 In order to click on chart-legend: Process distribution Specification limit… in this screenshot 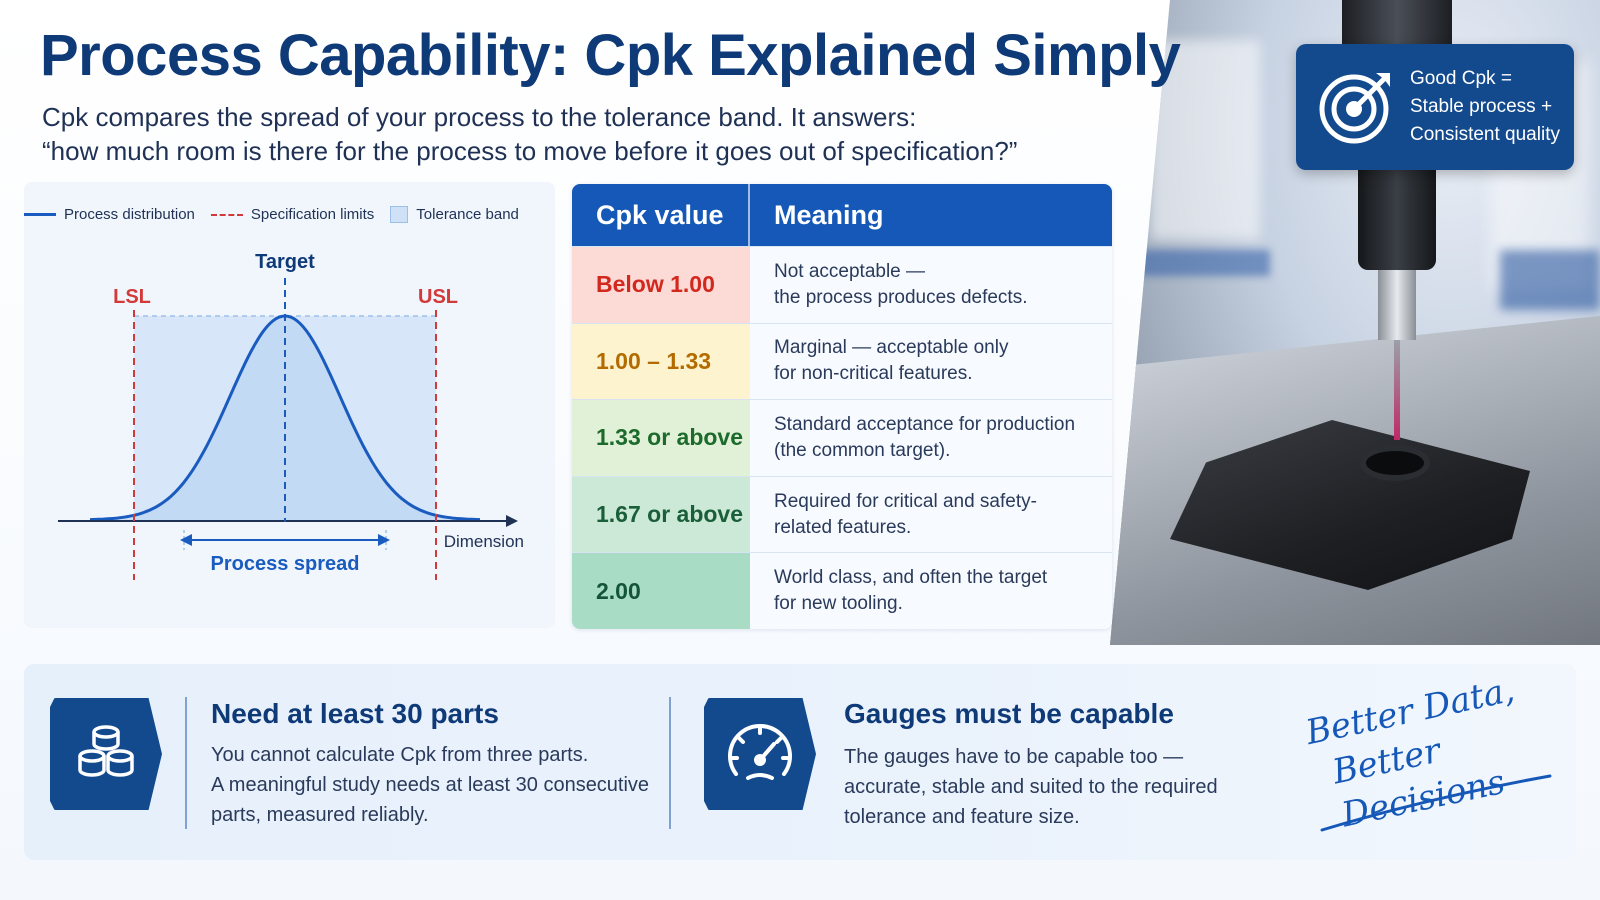, I will do `click(279, 214)`.